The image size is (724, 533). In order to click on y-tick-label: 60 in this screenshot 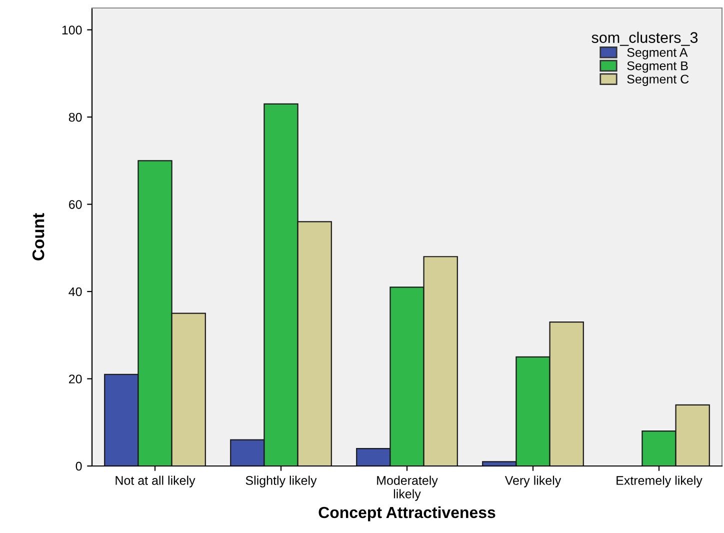, I will do `click(75, 204)`.